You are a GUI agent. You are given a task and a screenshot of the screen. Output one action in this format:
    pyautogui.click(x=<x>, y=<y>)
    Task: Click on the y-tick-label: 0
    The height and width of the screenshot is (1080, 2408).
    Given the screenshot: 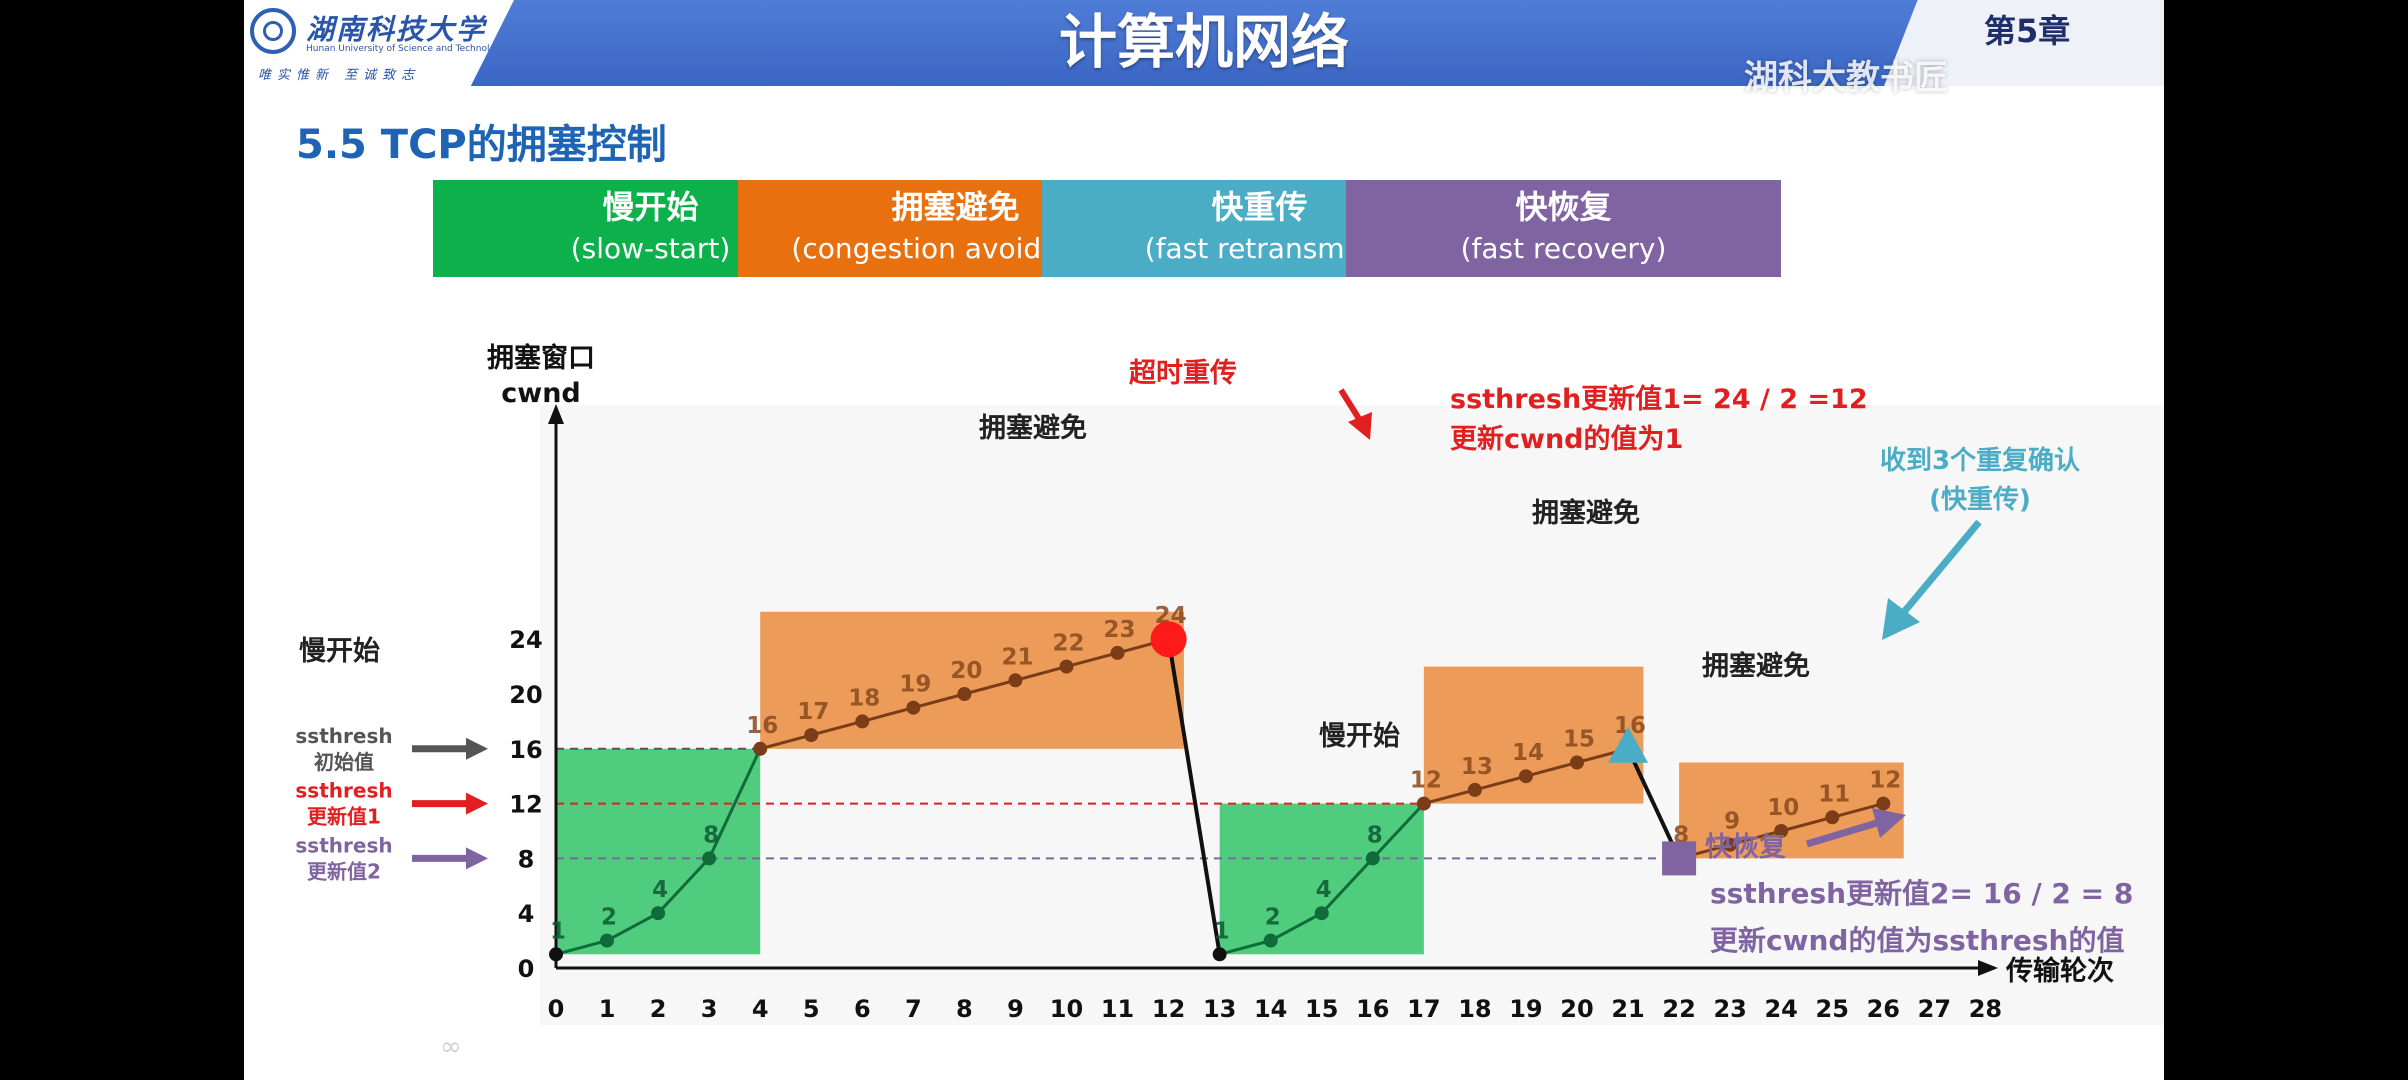 What is the action you would take?
    pyautogui.click(x=526, y=969)
    